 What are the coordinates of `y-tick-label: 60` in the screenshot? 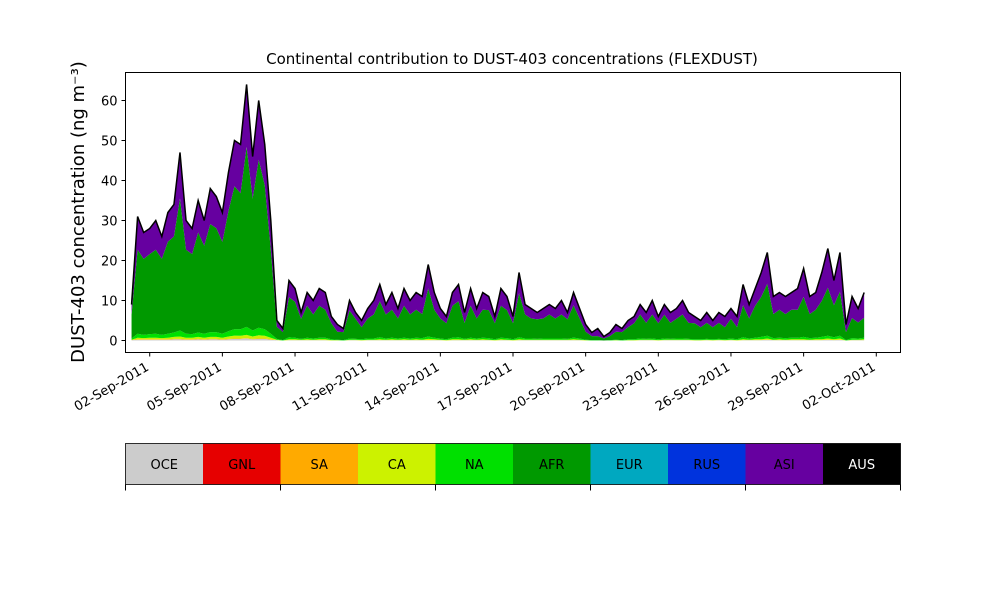 It's located at (109, 102).